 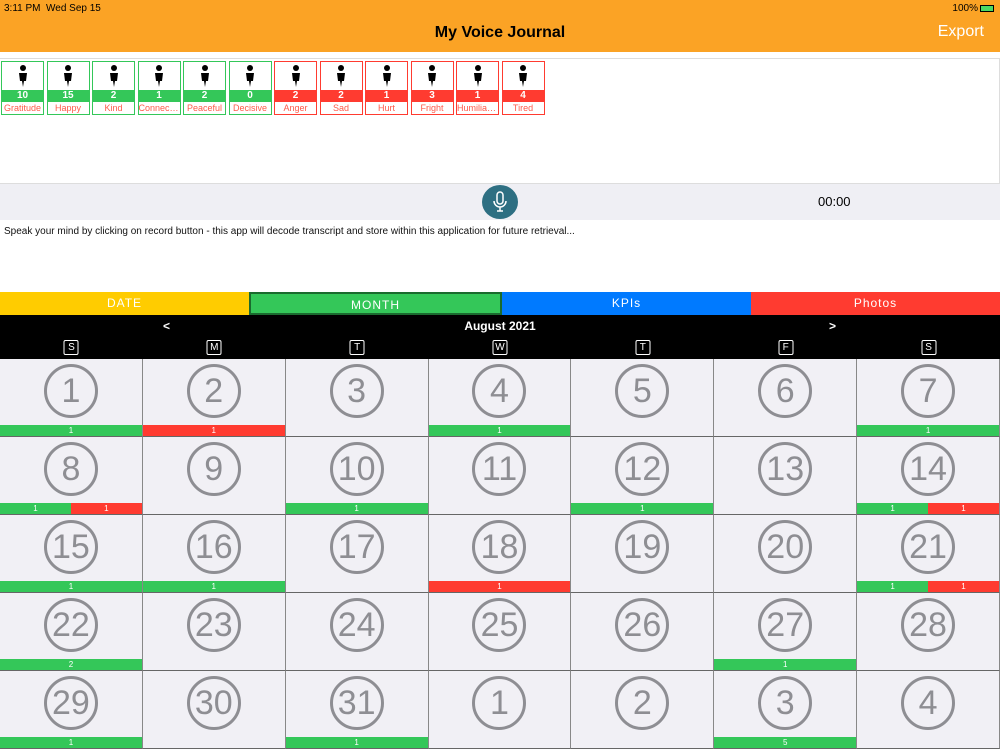 What do you see at coordinates (68, 88) in the screenshot?
I see `emotion-happy: 15 Happy` at bounding box center [68, 88].